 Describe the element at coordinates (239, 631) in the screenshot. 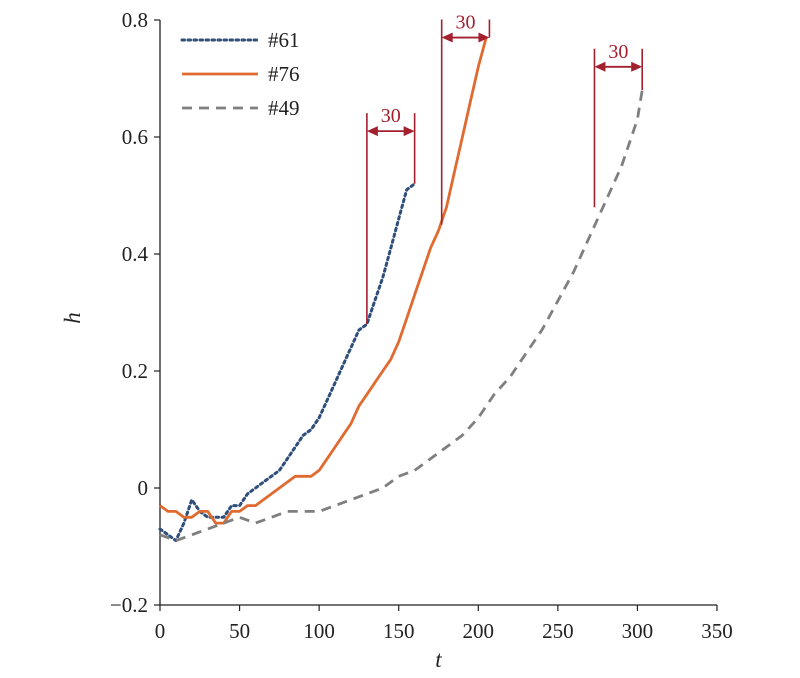

I see `x-tick-label: 50` at that location.